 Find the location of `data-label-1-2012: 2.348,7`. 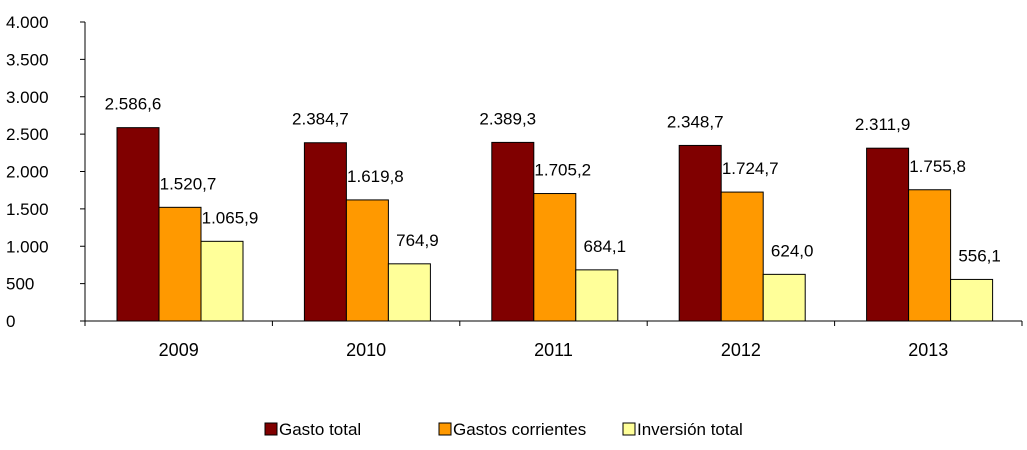

data-label-1-2012: 2.348,7 is located at coordinates (695, 121).